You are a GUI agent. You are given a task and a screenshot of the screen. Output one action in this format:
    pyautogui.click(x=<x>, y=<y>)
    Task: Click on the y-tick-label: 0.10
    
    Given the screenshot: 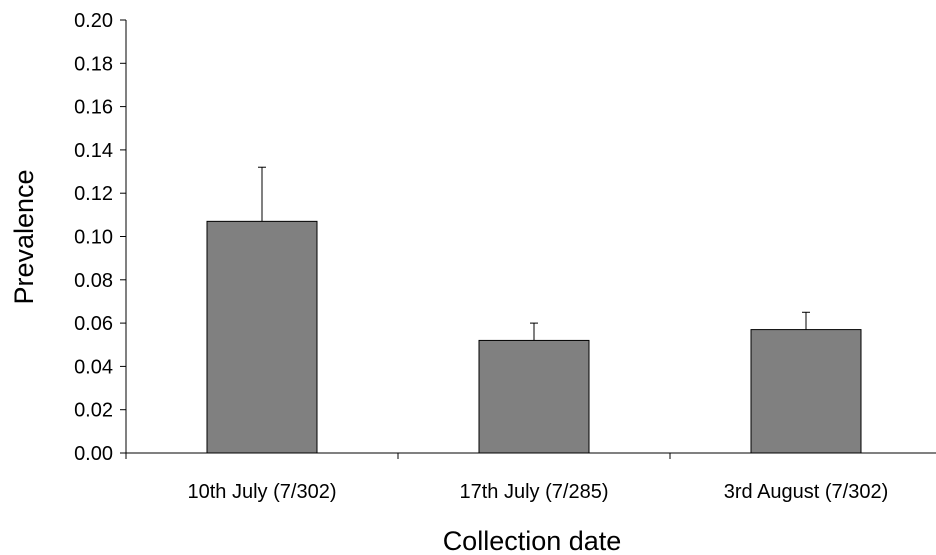 What is the action you would take?
    pyautogui.click(x=93, y=238)
    